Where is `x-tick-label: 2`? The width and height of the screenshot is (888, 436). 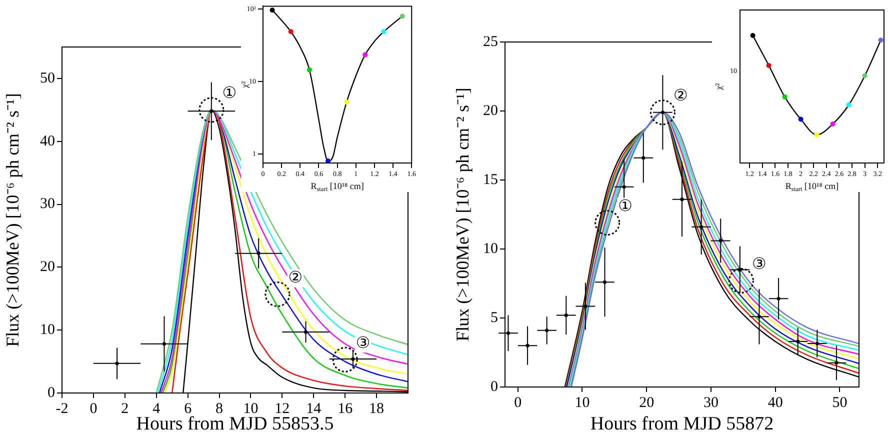
x-tick-label: 2 is located at coordinates (125, 408).